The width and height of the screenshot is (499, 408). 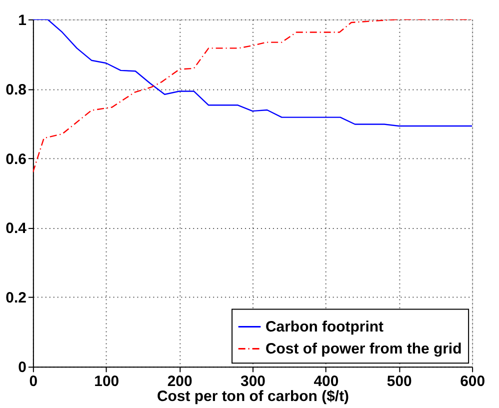 What do you see at coordinates (16, 89) in the screenshot?
I see `y-tick-label: 0.8` at bounding box center [16, 89].